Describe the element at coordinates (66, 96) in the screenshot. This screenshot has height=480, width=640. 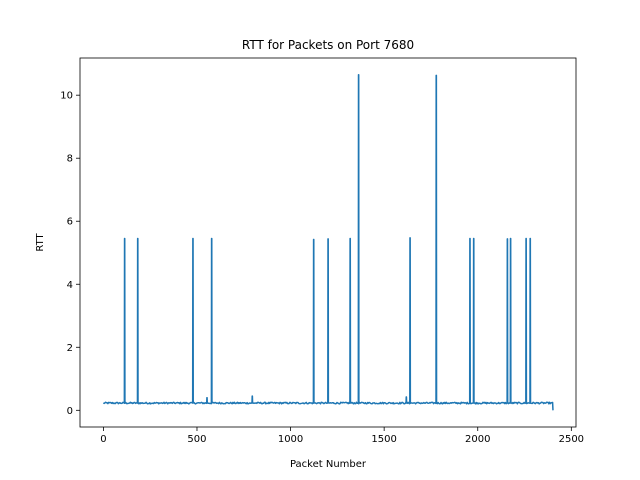
I see `y-tick-label: 10` at that location.